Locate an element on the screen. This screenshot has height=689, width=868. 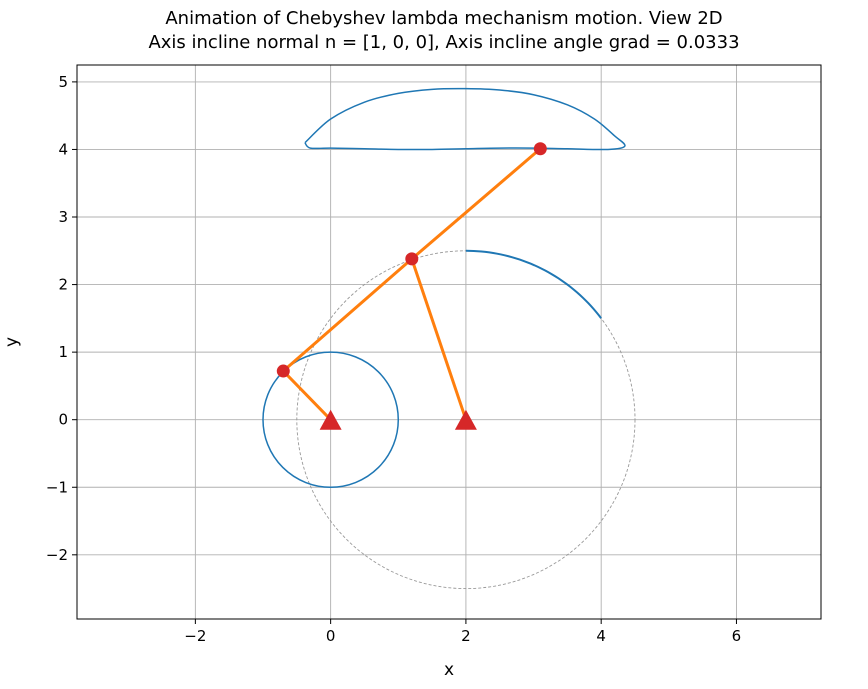
y-tick-label: −1 is located at coordinates (57, 487).